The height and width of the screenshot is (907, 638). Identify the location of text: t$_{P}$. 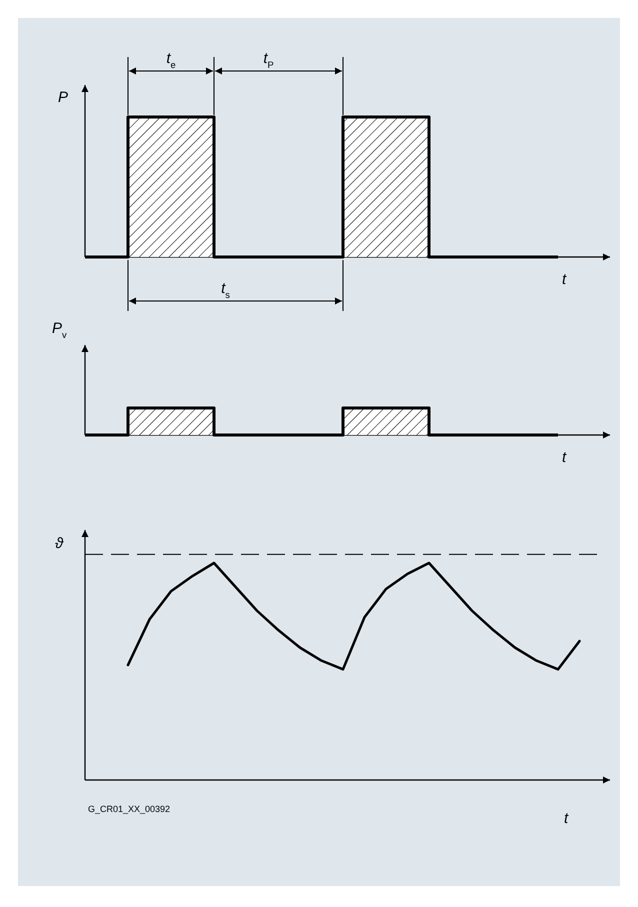
(268, 60).